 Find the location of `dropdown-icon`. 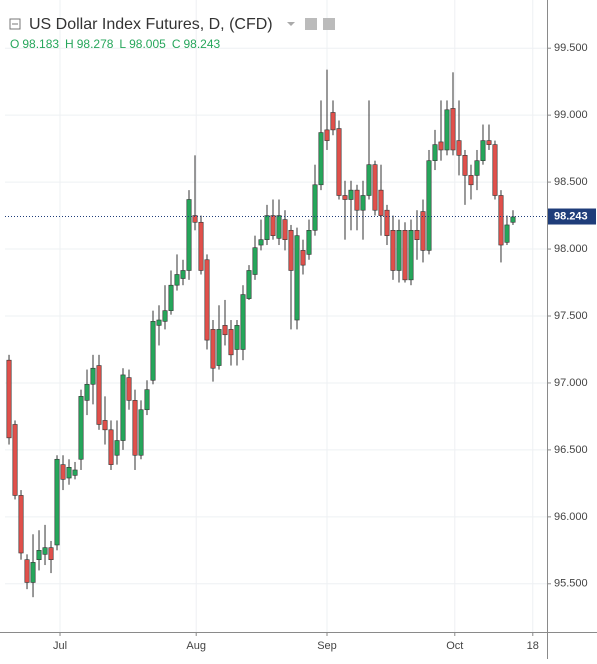

dropdown-icon is located at coordinates (291, 24).